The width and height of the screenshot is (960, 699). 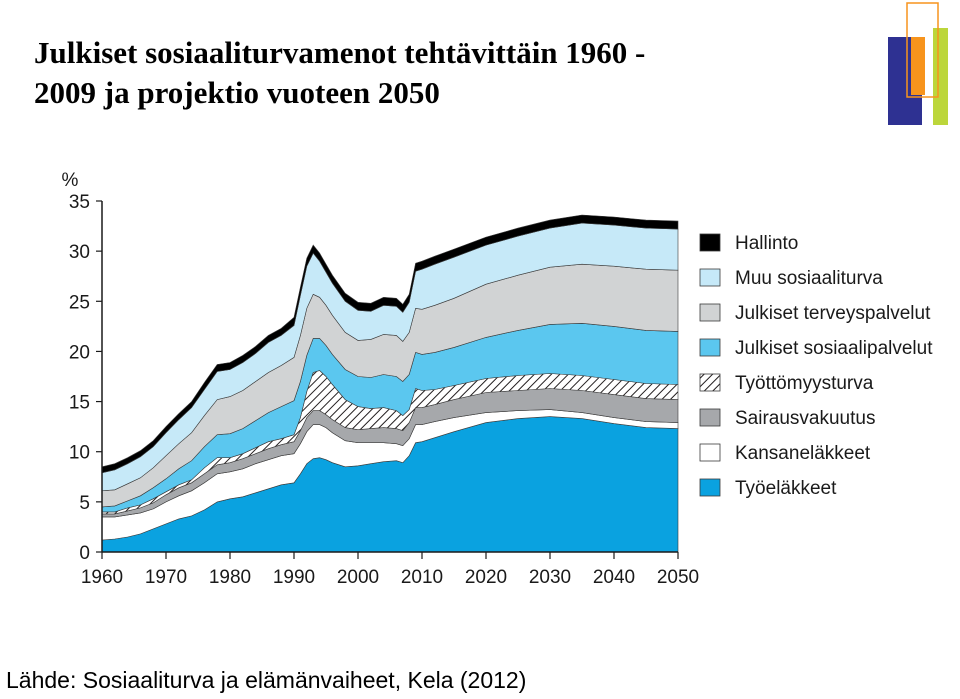 I want to click on legend-swatch-sairausvakuutus, so click(x=710, y=417).